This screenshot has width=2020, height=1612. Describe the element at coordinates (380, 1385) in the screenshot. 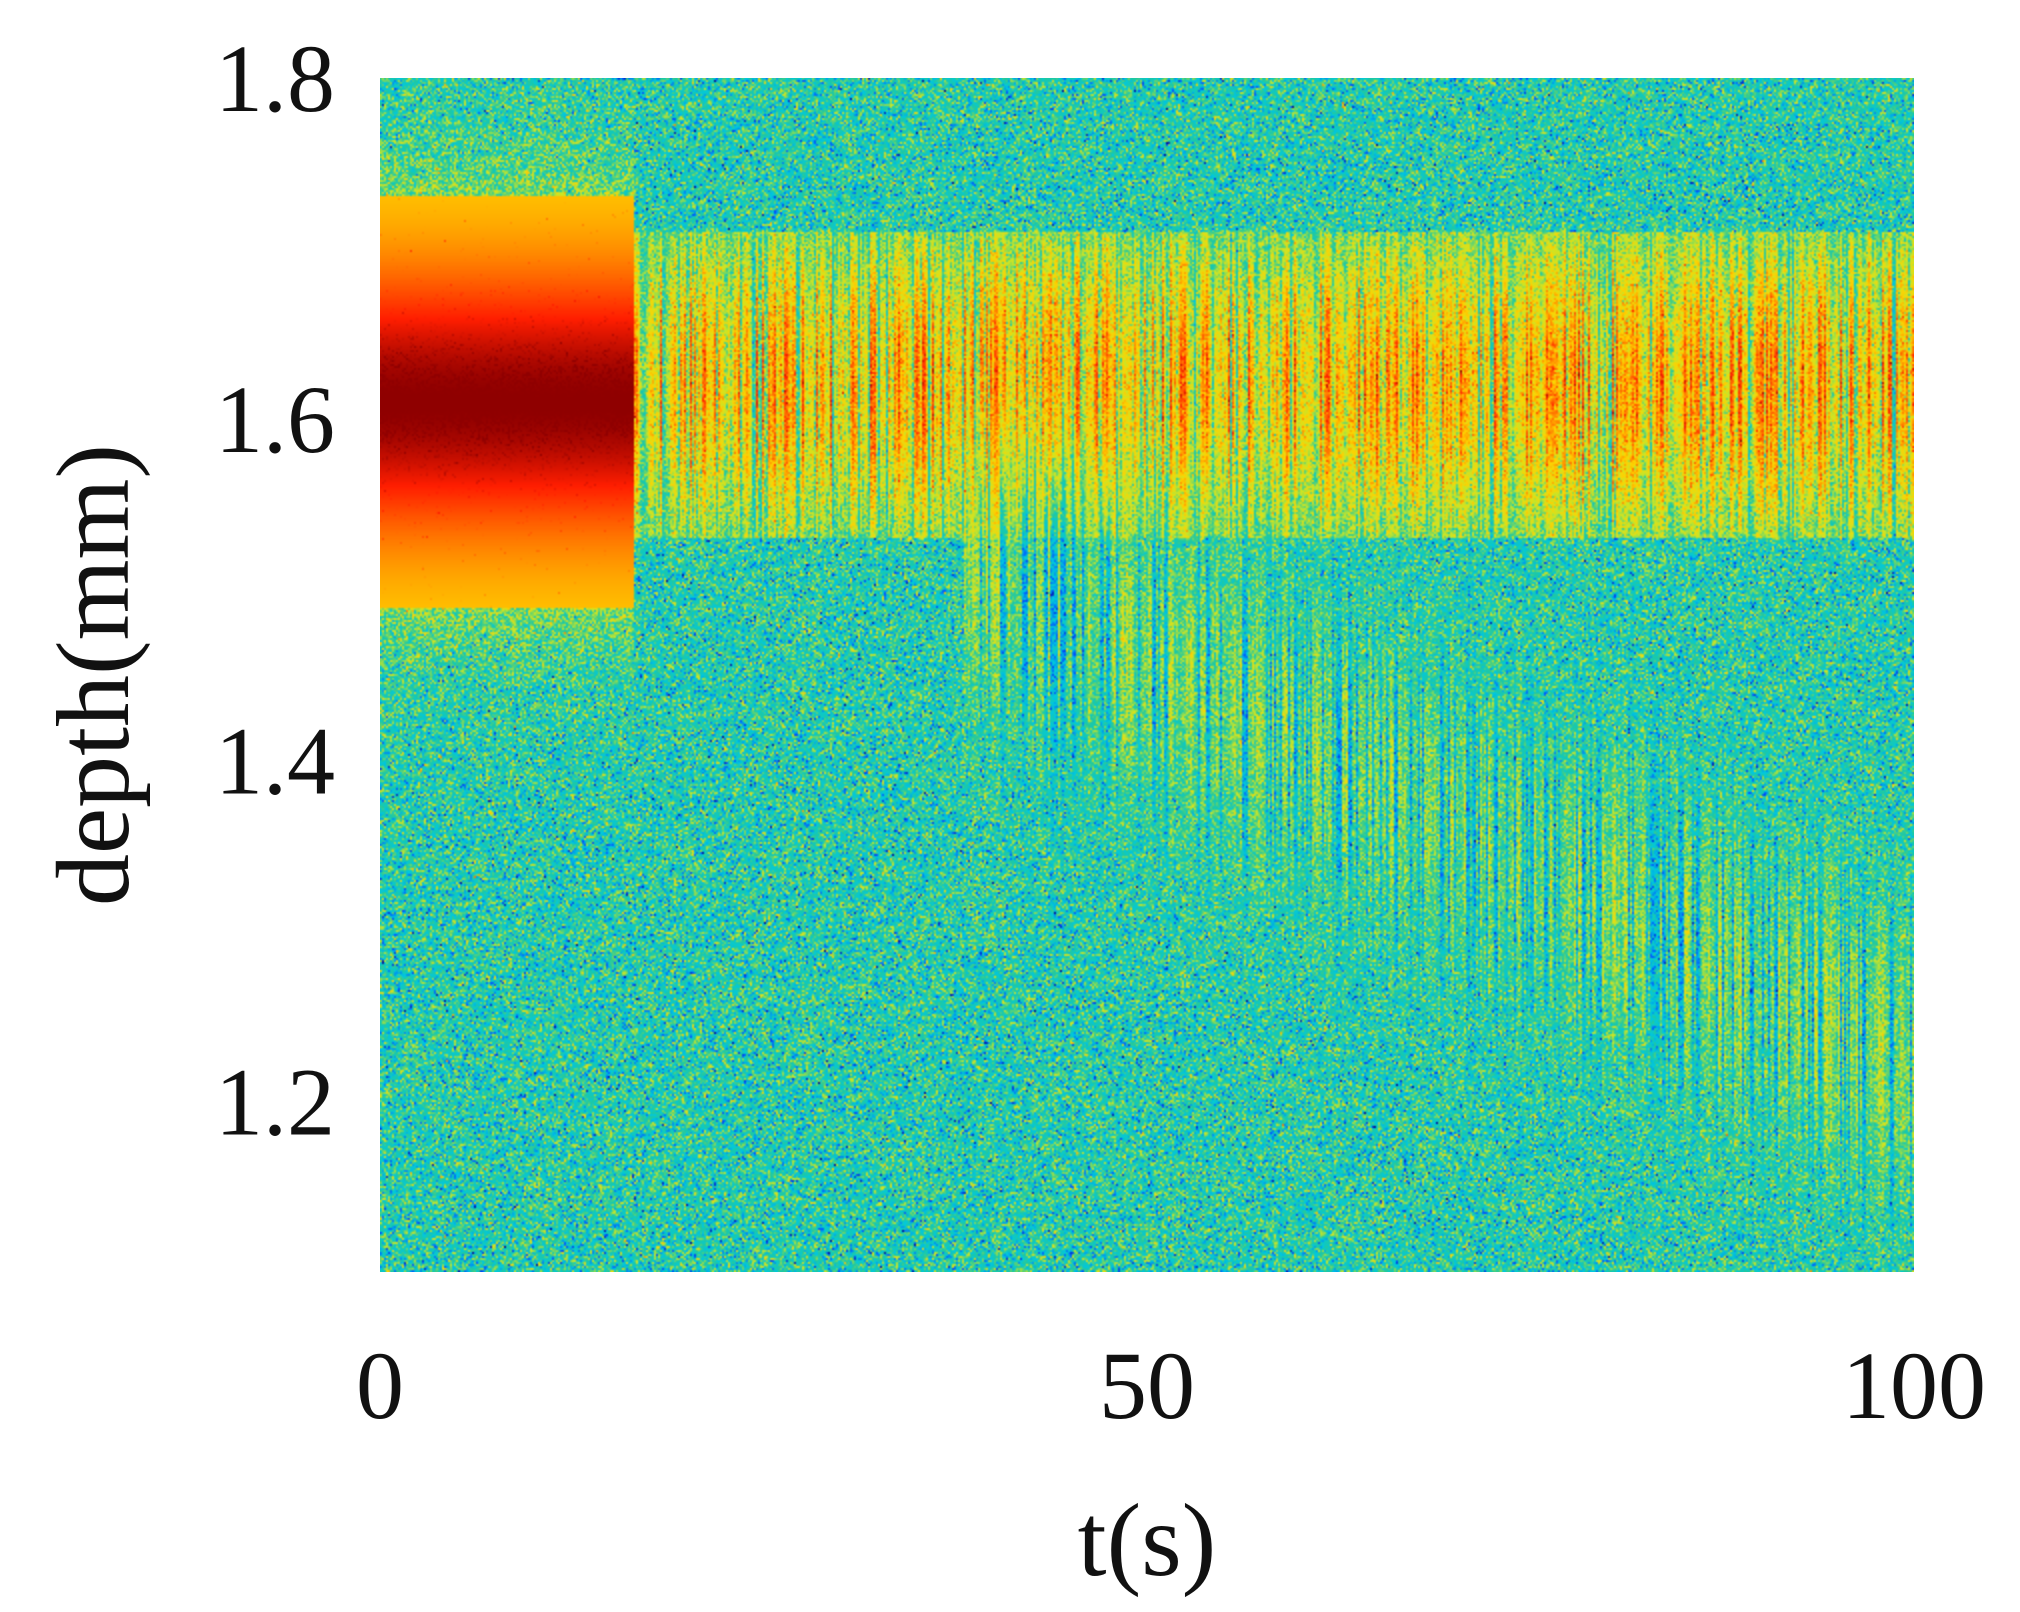

I see `x-tick-label: 0` at that location.